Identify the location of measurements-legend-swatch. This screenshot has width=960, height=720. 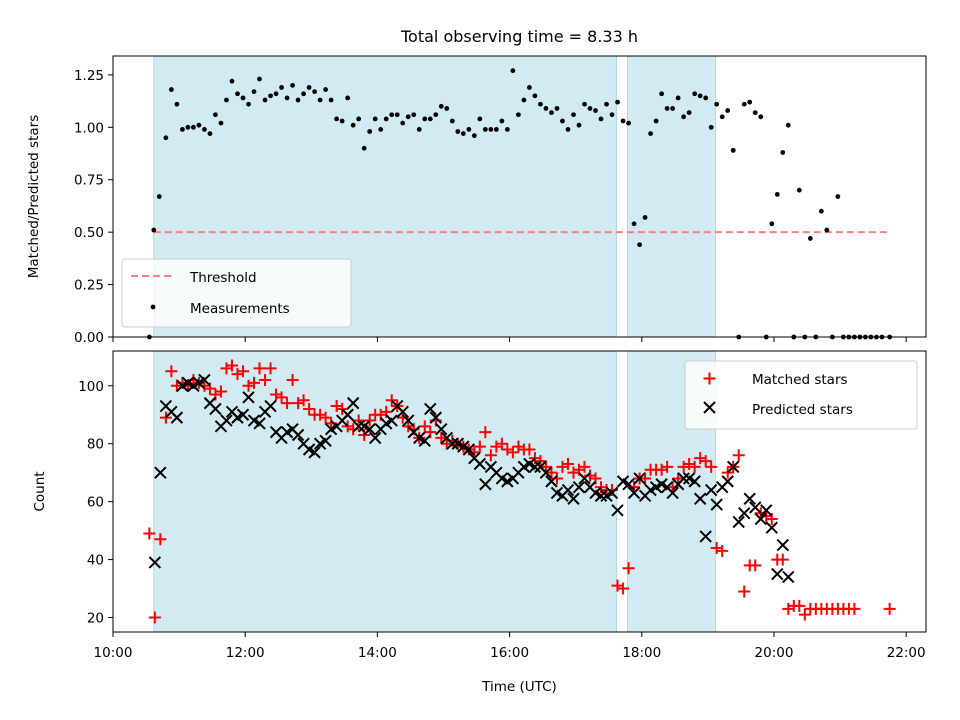
(153, 307).